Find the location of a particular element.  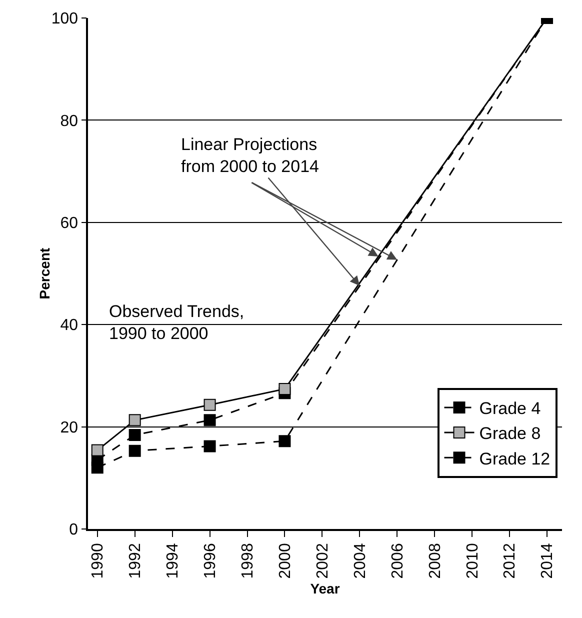

y-tick-label: 60 is located at coordinates (69, 223).